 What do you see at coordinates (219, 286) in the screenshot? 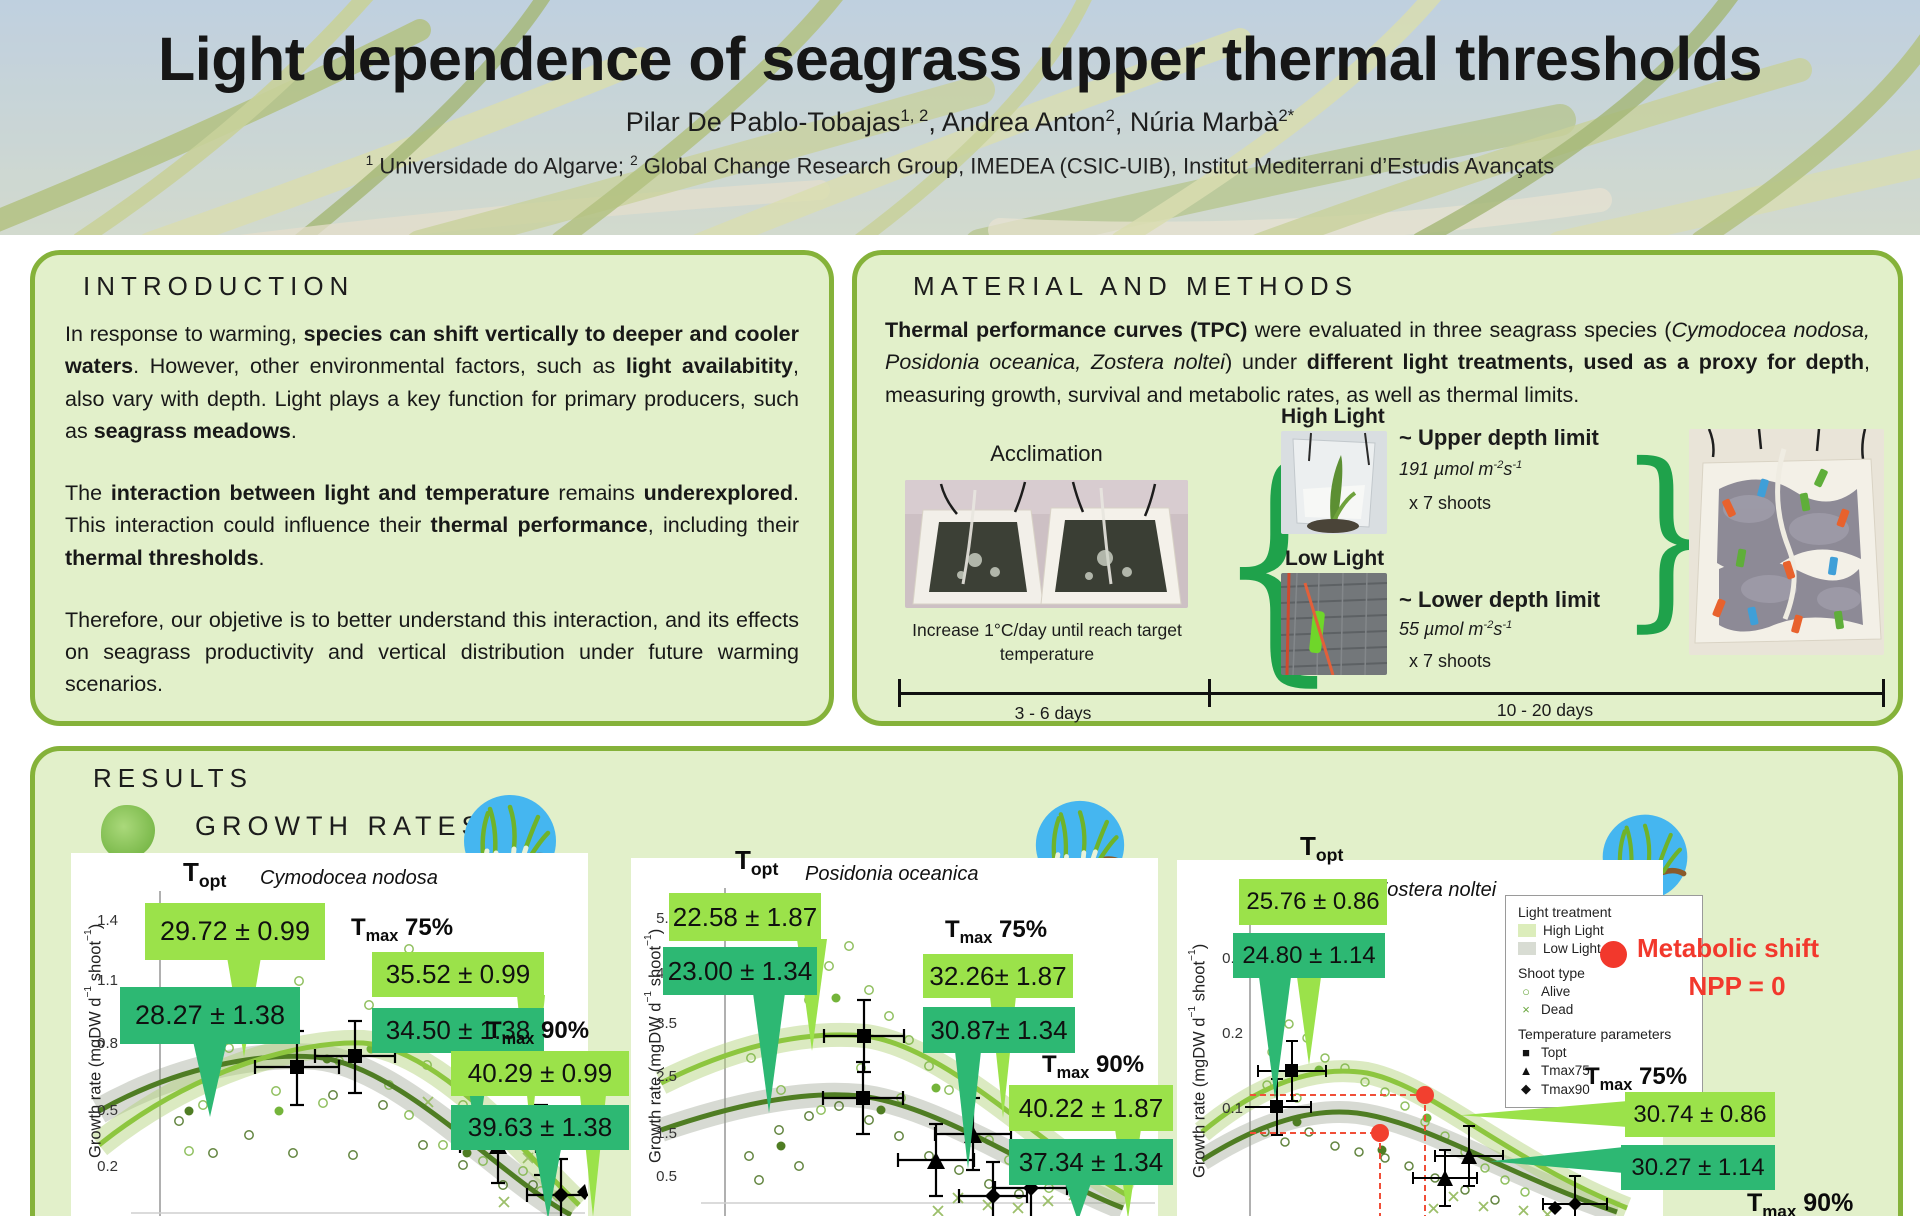
I see `intro-heading: INTRODUCTION` at bounding box center [219, 286].